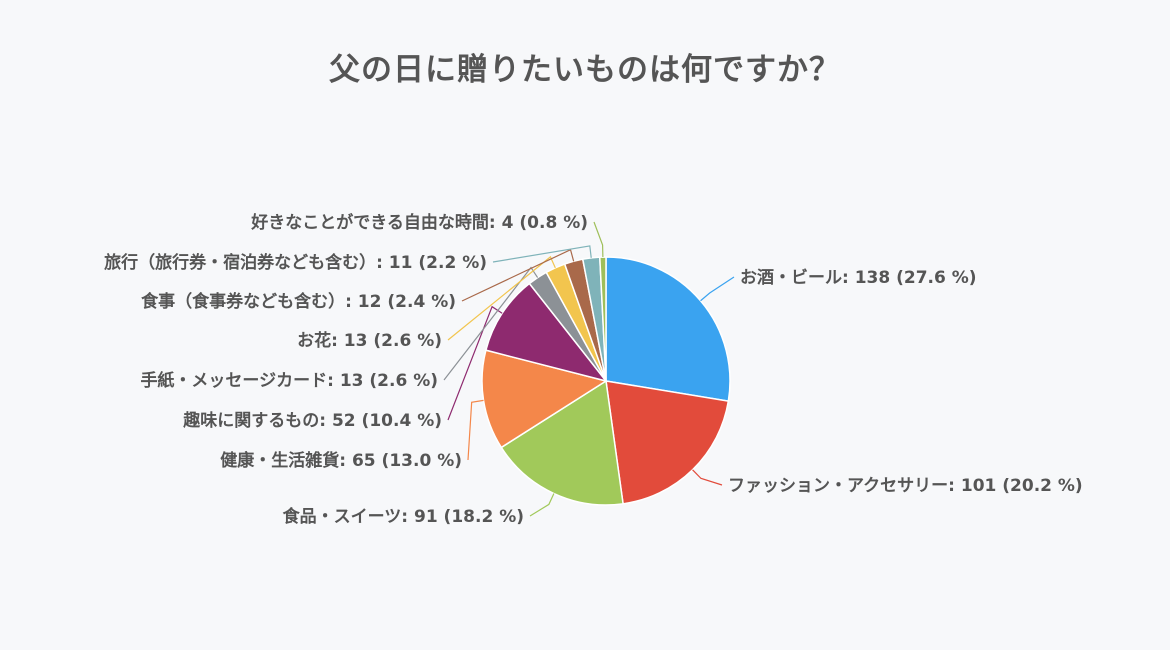 The height and width of the screenshot is (650, 1170). Describe the element at coordinates (298, 301) in the screenshot. I see `slice-label: 食事（食事券なども含む）: 12 (2.4 %)` at that location.